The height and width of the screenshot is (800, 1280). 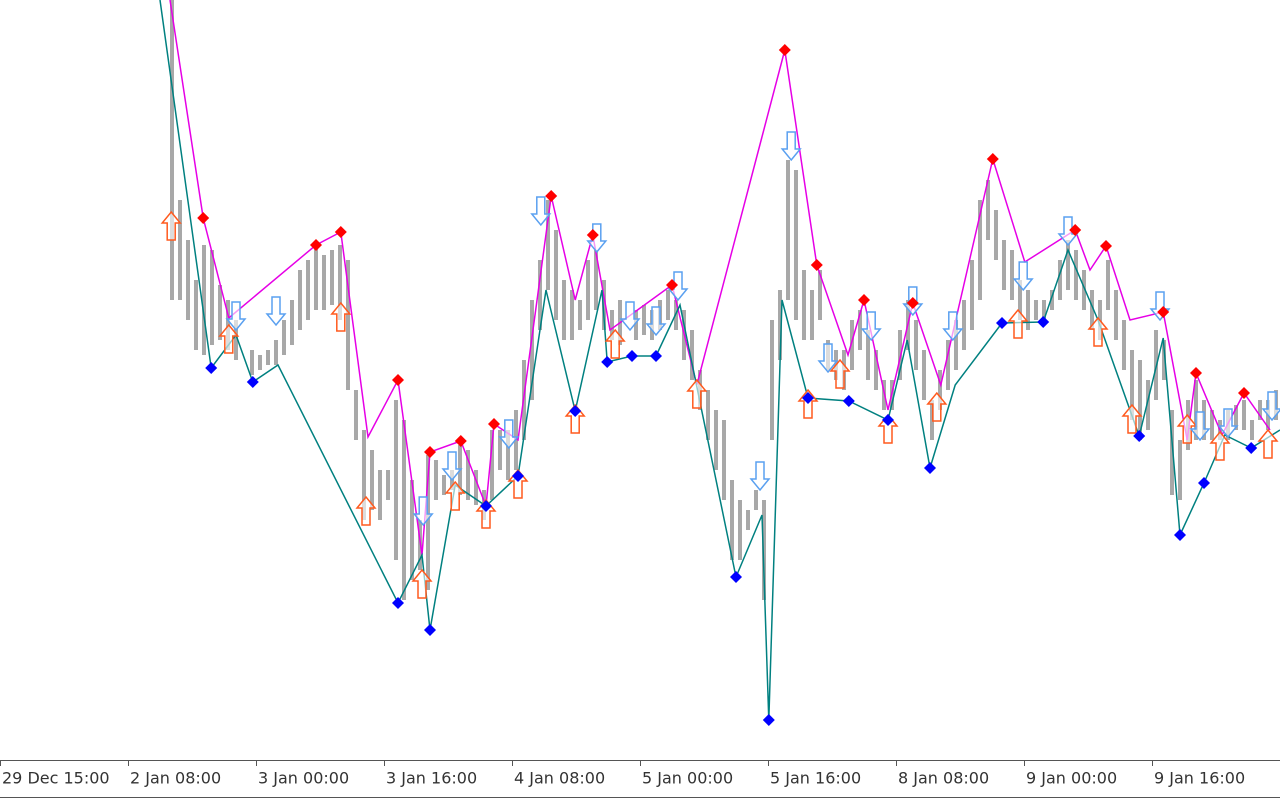 I want to click on x-tick-label: 8 Jan 08:00, so click(x=943, y=778).